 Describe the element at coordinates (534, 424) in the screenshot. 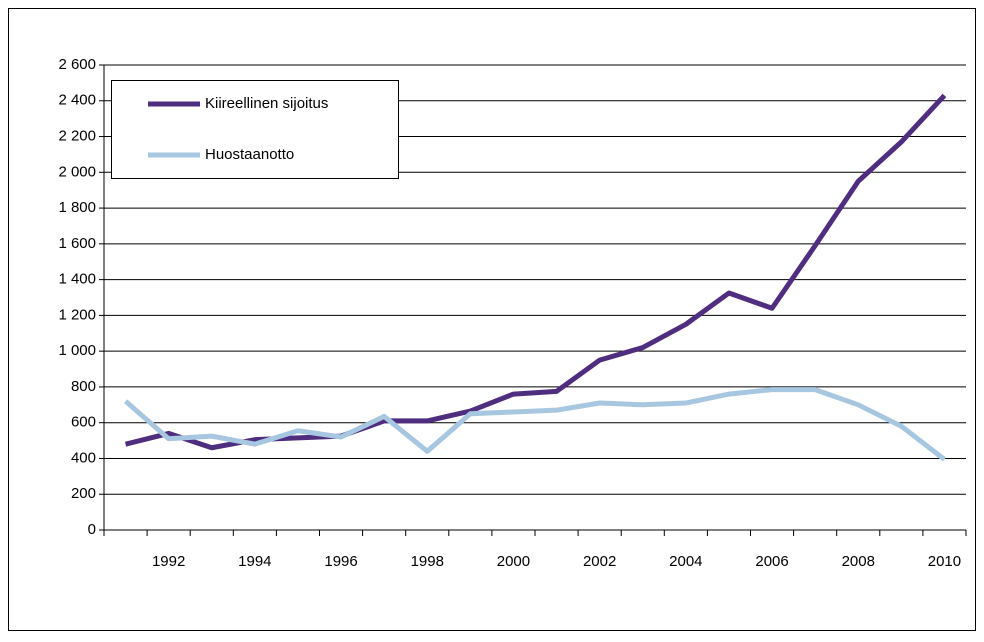

I see `series-line` at that location.